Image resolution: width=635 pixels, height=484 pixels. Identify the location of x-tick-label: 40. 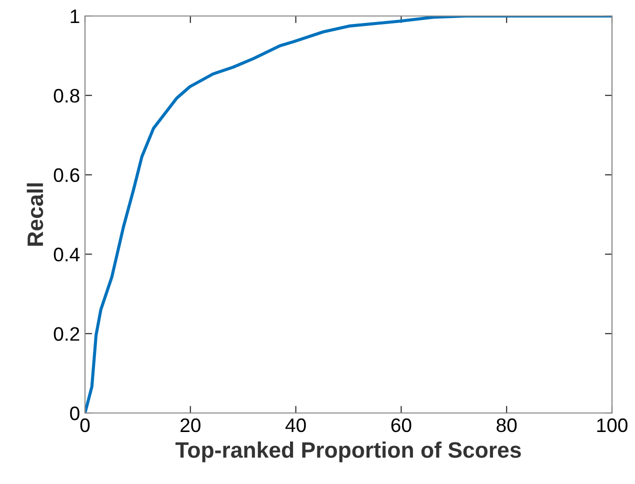
(295, 425).